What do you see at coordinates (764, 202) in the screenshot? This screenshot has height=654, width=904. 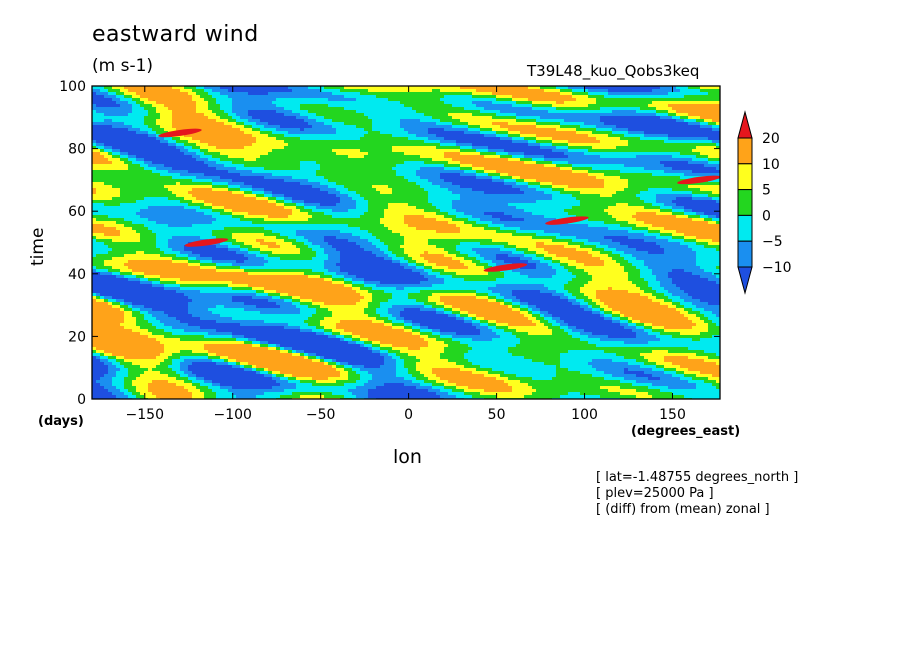 I see `colorbar: 20 10 5 0 −5 −10` at bounding box center [764, 202].